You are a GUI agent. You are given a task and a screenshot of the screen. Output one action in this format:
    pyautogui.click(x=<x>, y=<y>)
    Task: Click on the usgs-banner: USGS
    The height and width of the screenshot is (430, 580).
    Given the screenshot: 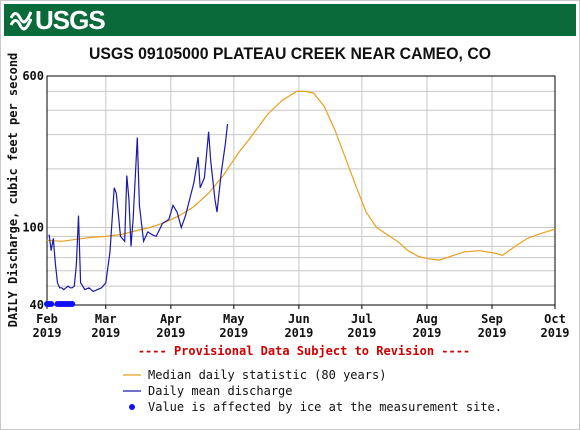 What is the action you would take?
    pyautogui.click(x=290, y=20)
    